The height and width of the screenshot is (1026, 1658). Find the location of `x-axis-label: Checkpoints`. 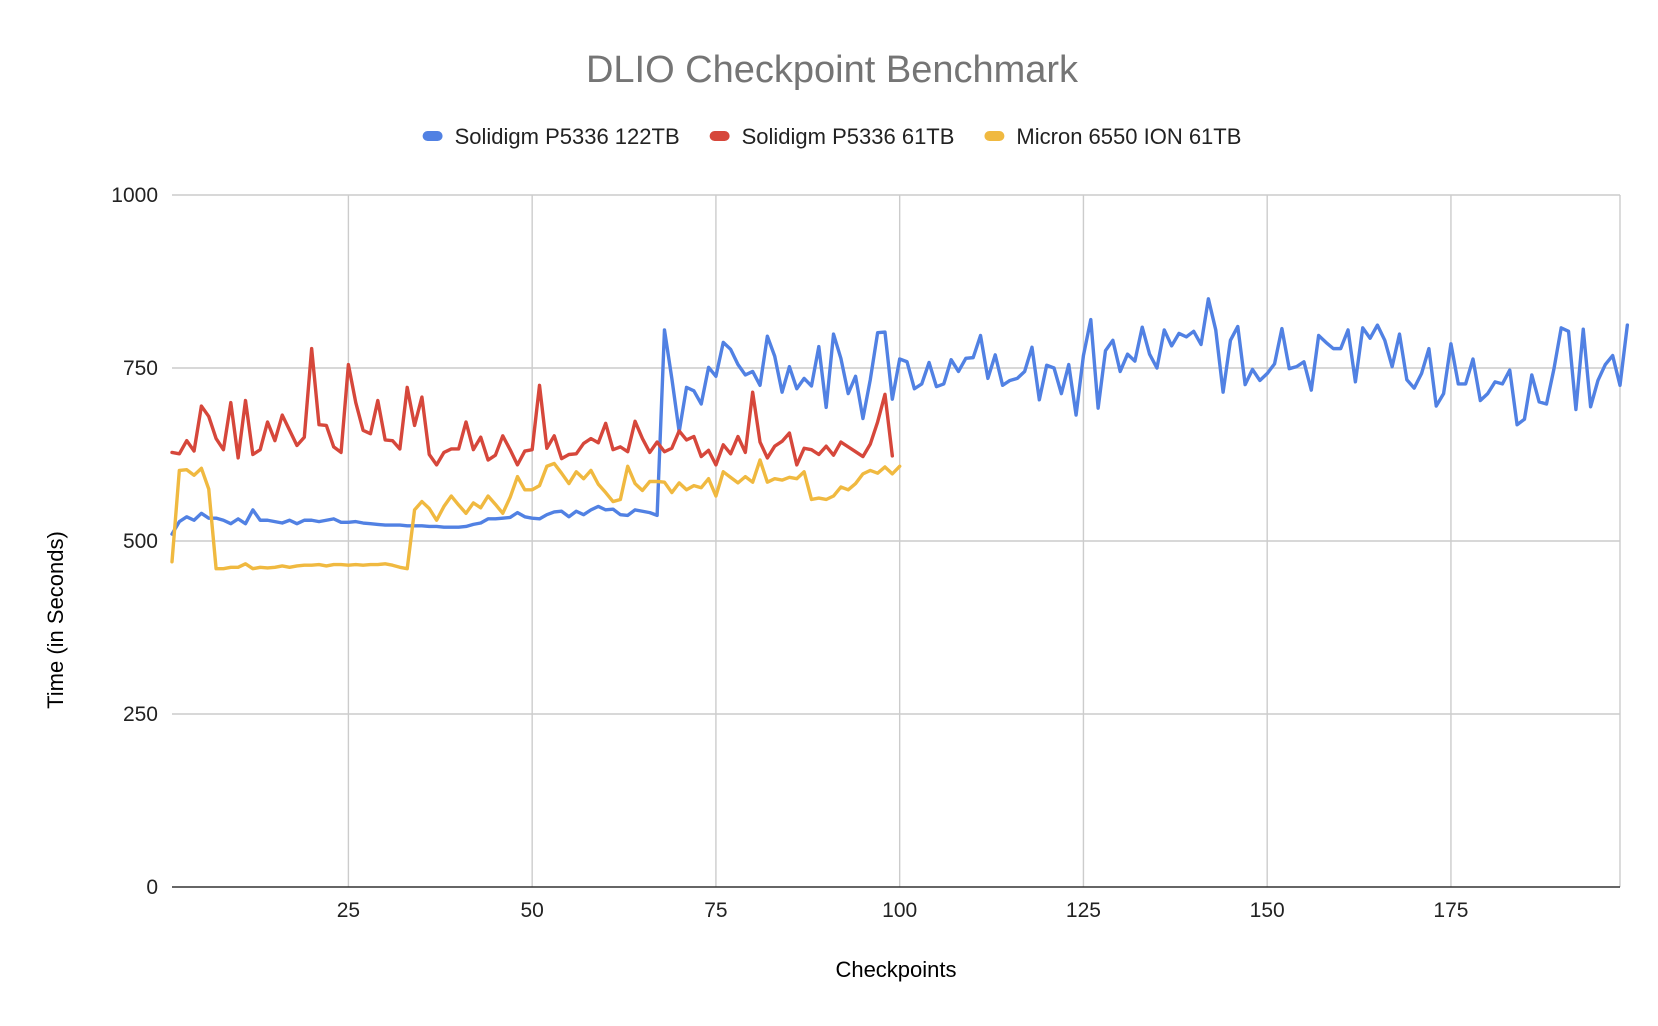

x-axis-label: Checkpoints is located at coordinates (895, 969).